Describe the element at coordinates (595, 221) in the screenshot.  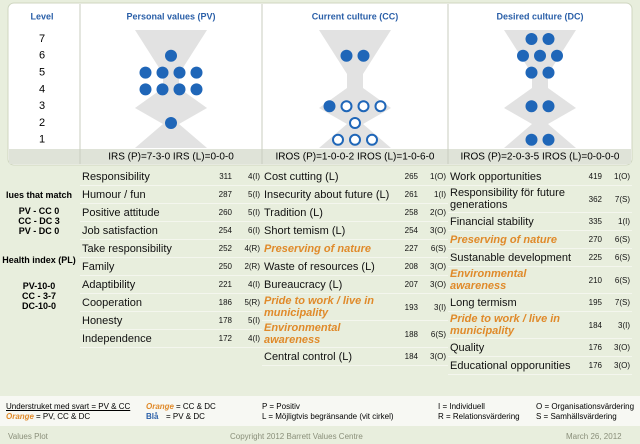
I see `value-count: 335` at that location.